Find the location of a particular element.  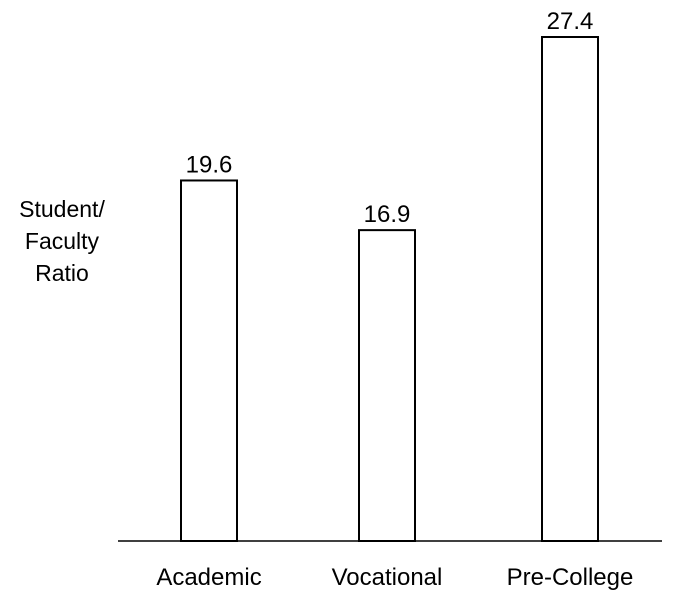

bar-pre-college is located at coordinates (570, 289).